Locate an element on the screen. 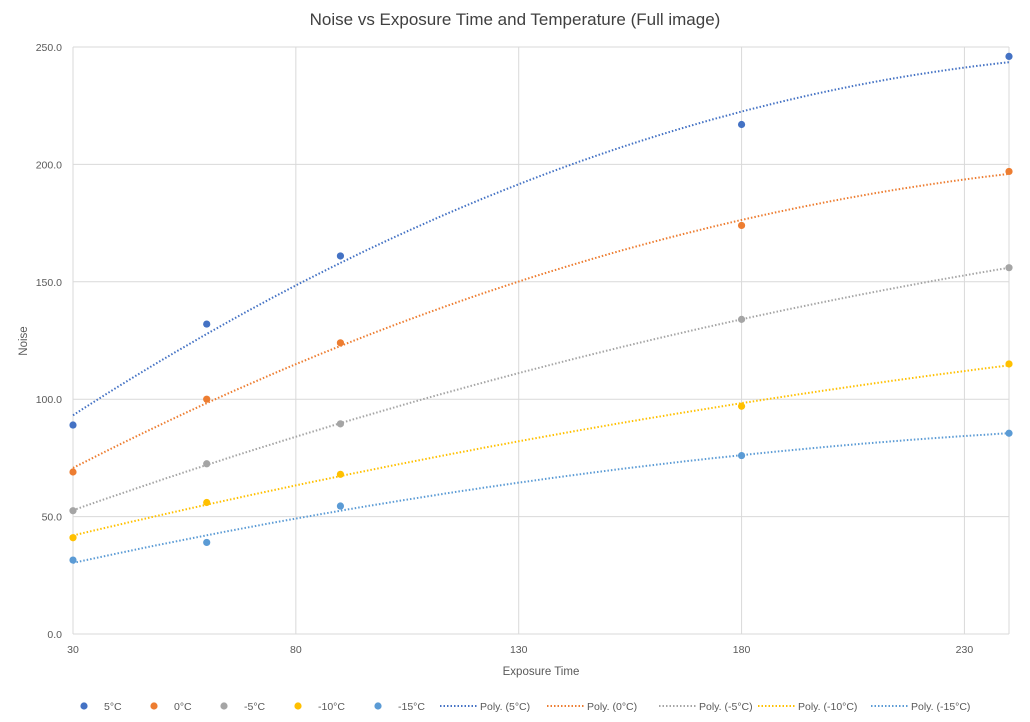  y-tick-label: 100.0 is located at coordinates (49, 400).